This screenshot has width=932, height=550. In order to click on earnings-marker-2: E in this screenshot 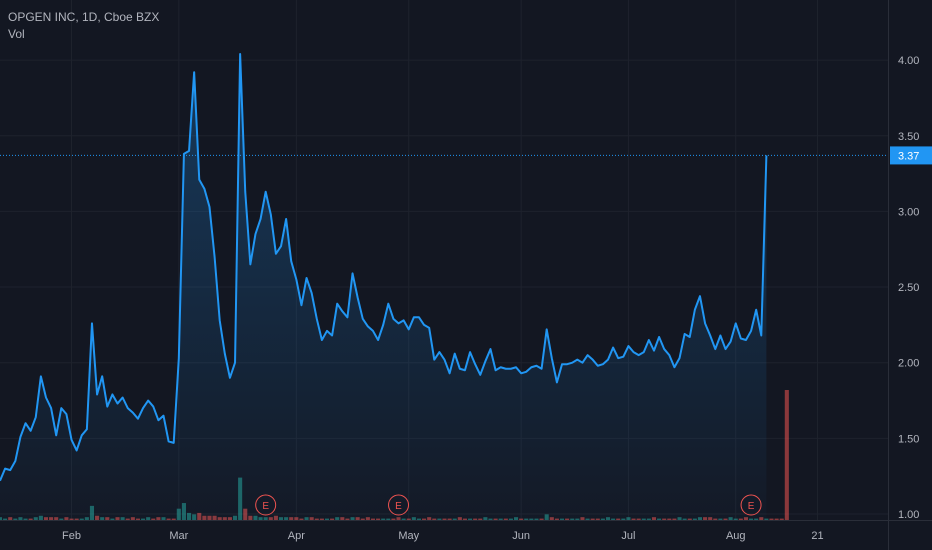, I will do `click(751, 505)`.